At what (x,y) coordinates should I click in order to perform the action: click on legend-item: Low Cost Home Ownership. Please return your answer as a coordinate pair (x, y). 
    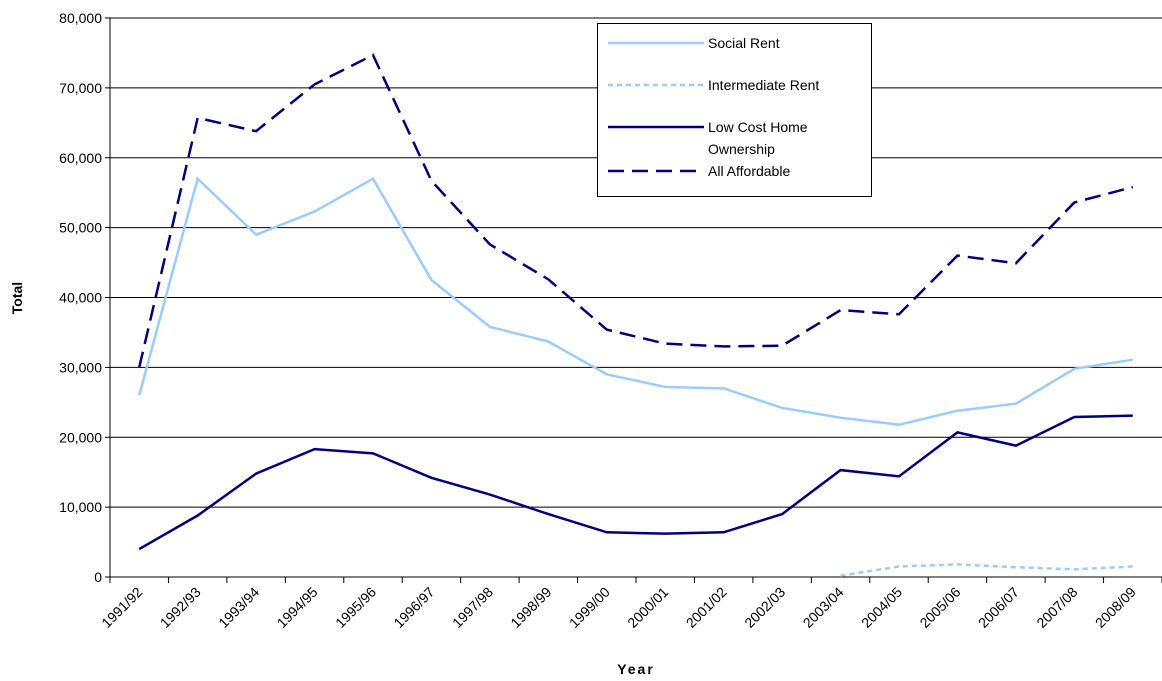
    Looking at the image, I should click on (738, 139).